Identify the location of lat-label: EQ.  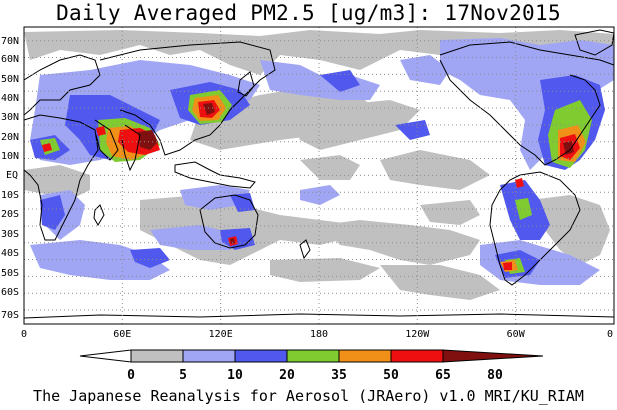
(12, 175).